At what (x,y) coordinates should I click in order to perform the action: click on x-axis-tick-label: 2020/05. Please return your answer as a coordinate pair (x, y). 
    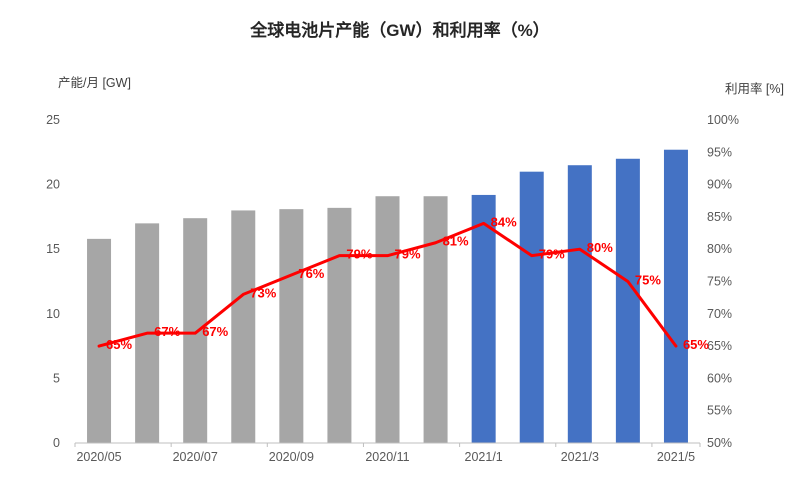
    Looking at the image, I should click on (98, 457).